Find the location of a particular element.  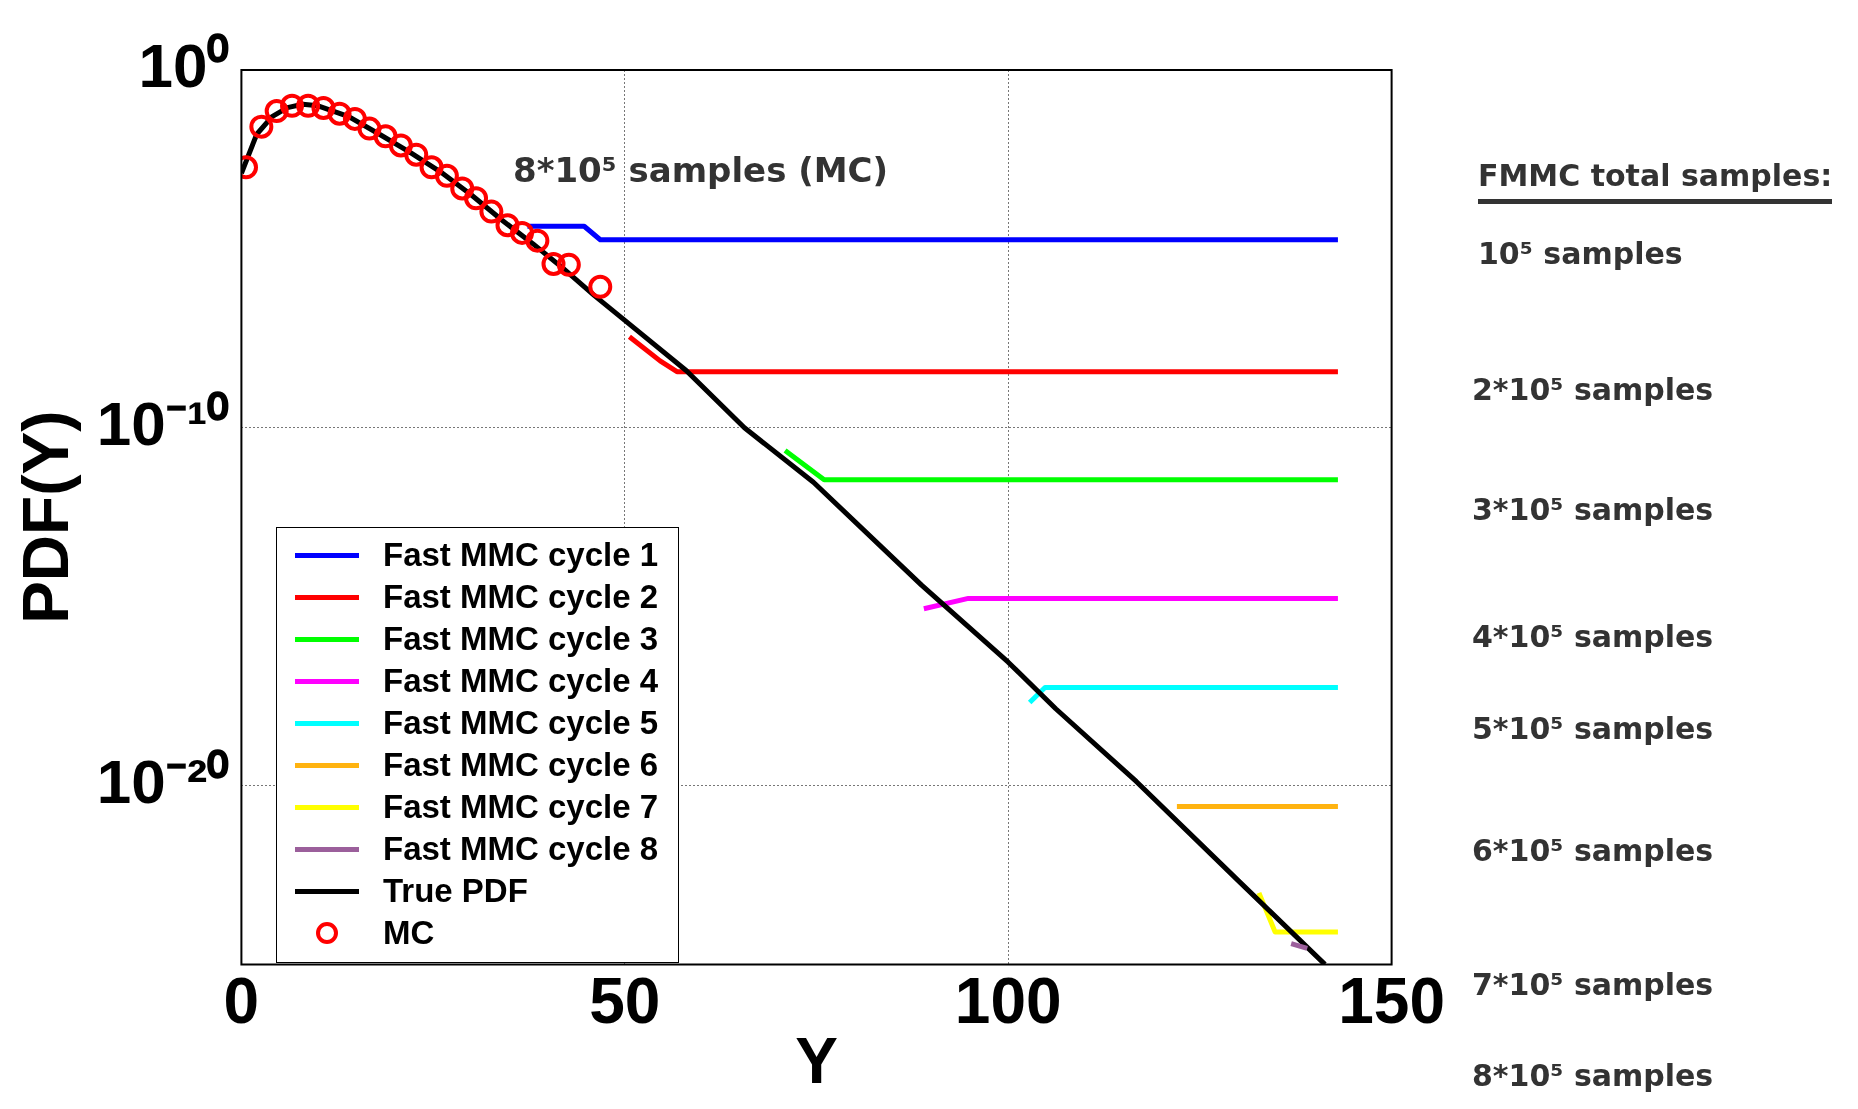

legend-label: Fast MMC cycle 7 is located at coordinates (521, 807).